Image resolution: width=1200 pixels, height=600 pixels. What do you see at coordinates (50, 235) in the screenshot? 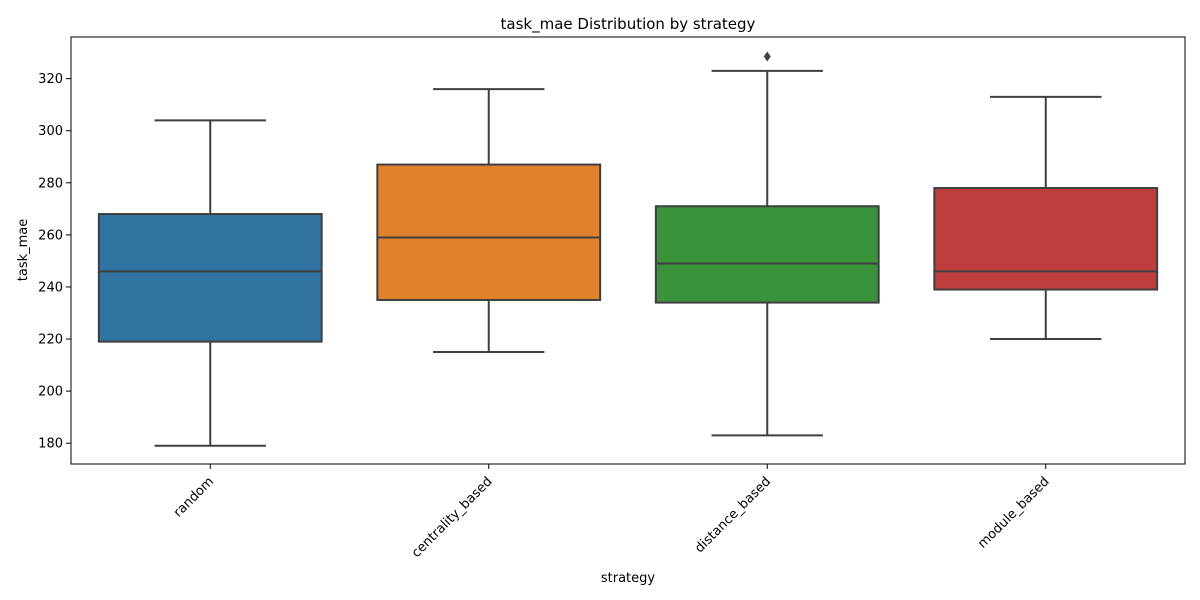
I see `y-tick-label: 260` at bounding box center [50, 235].